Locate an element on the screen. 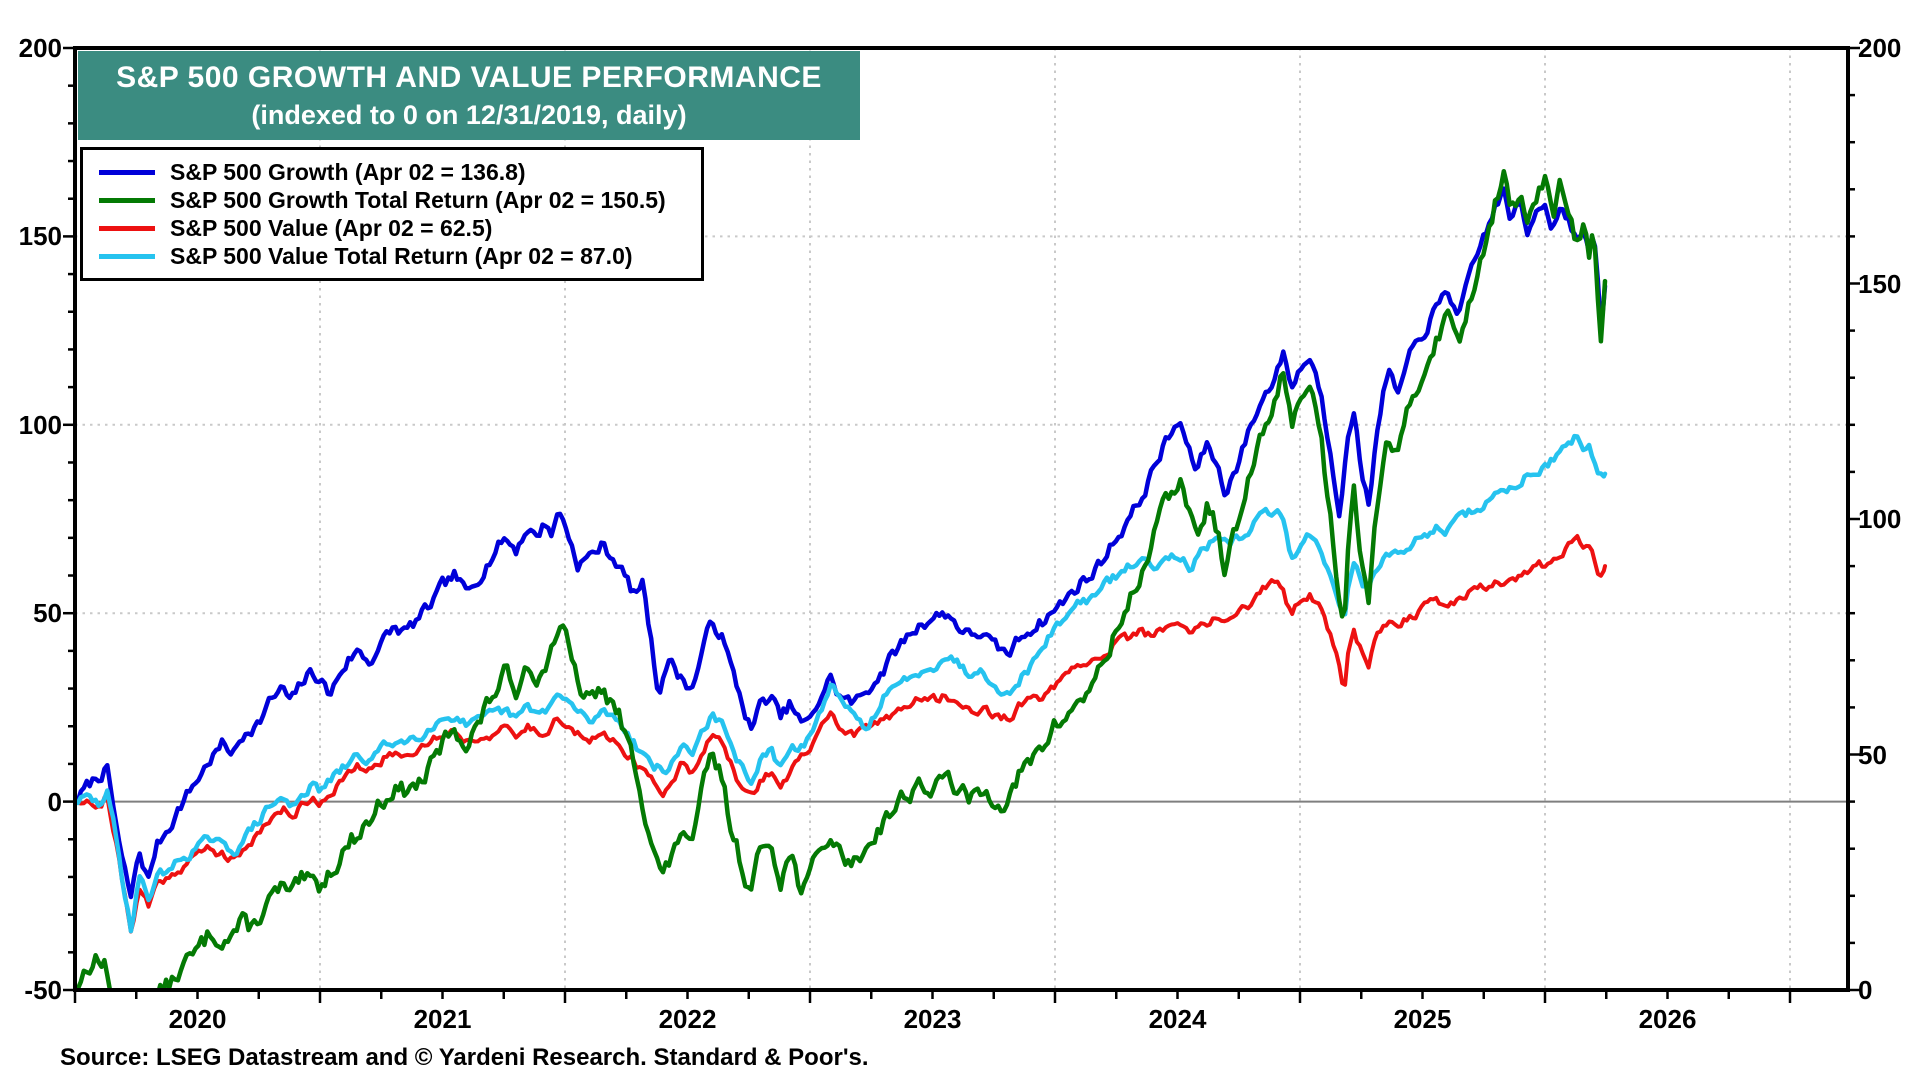 This screenshot has width=1920, height=1080. y-left-label-200: 200 is located at coordinates (40, 48).